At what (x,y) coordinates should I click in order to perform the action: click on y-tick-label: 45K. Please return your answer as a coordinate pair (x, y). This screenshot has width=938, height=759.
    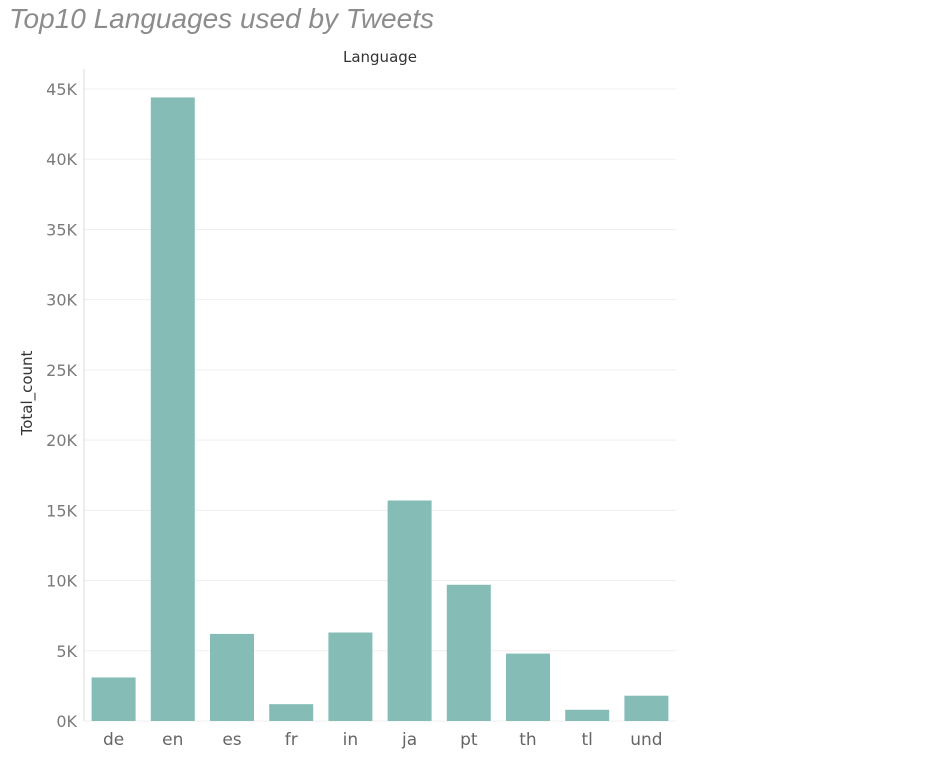
    Looking at the image, I should click on (61, 89).